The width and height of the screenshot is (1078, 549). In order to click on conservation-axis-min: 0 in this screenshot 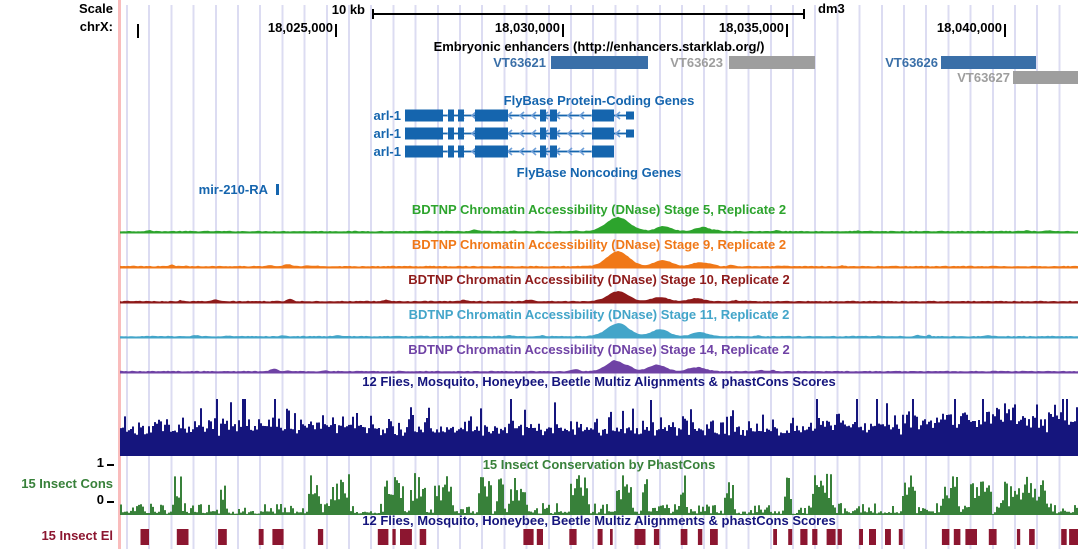, I will do `click(86, 500)`.